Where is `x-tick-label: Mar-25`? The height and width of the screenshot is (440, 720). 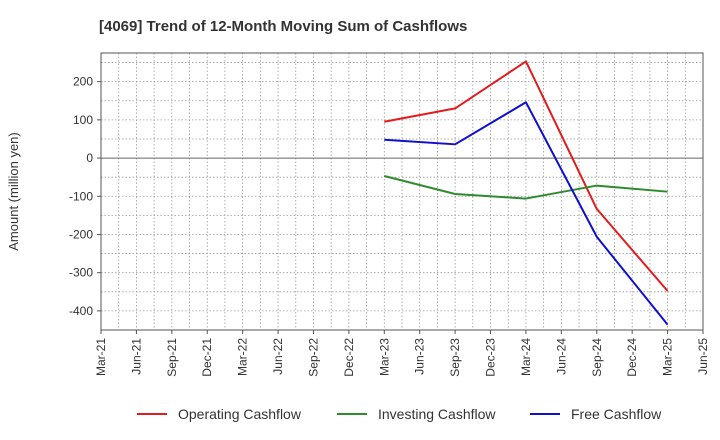
x-tick-label: Mar-25 is located at coordinates (668, 357).